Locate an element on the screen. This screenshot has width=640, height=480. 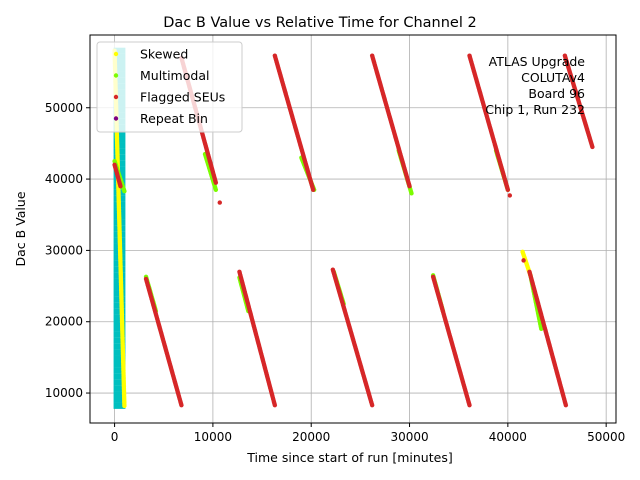
legend-label-3: Repeat Bin is located at coordinates (174, 118).